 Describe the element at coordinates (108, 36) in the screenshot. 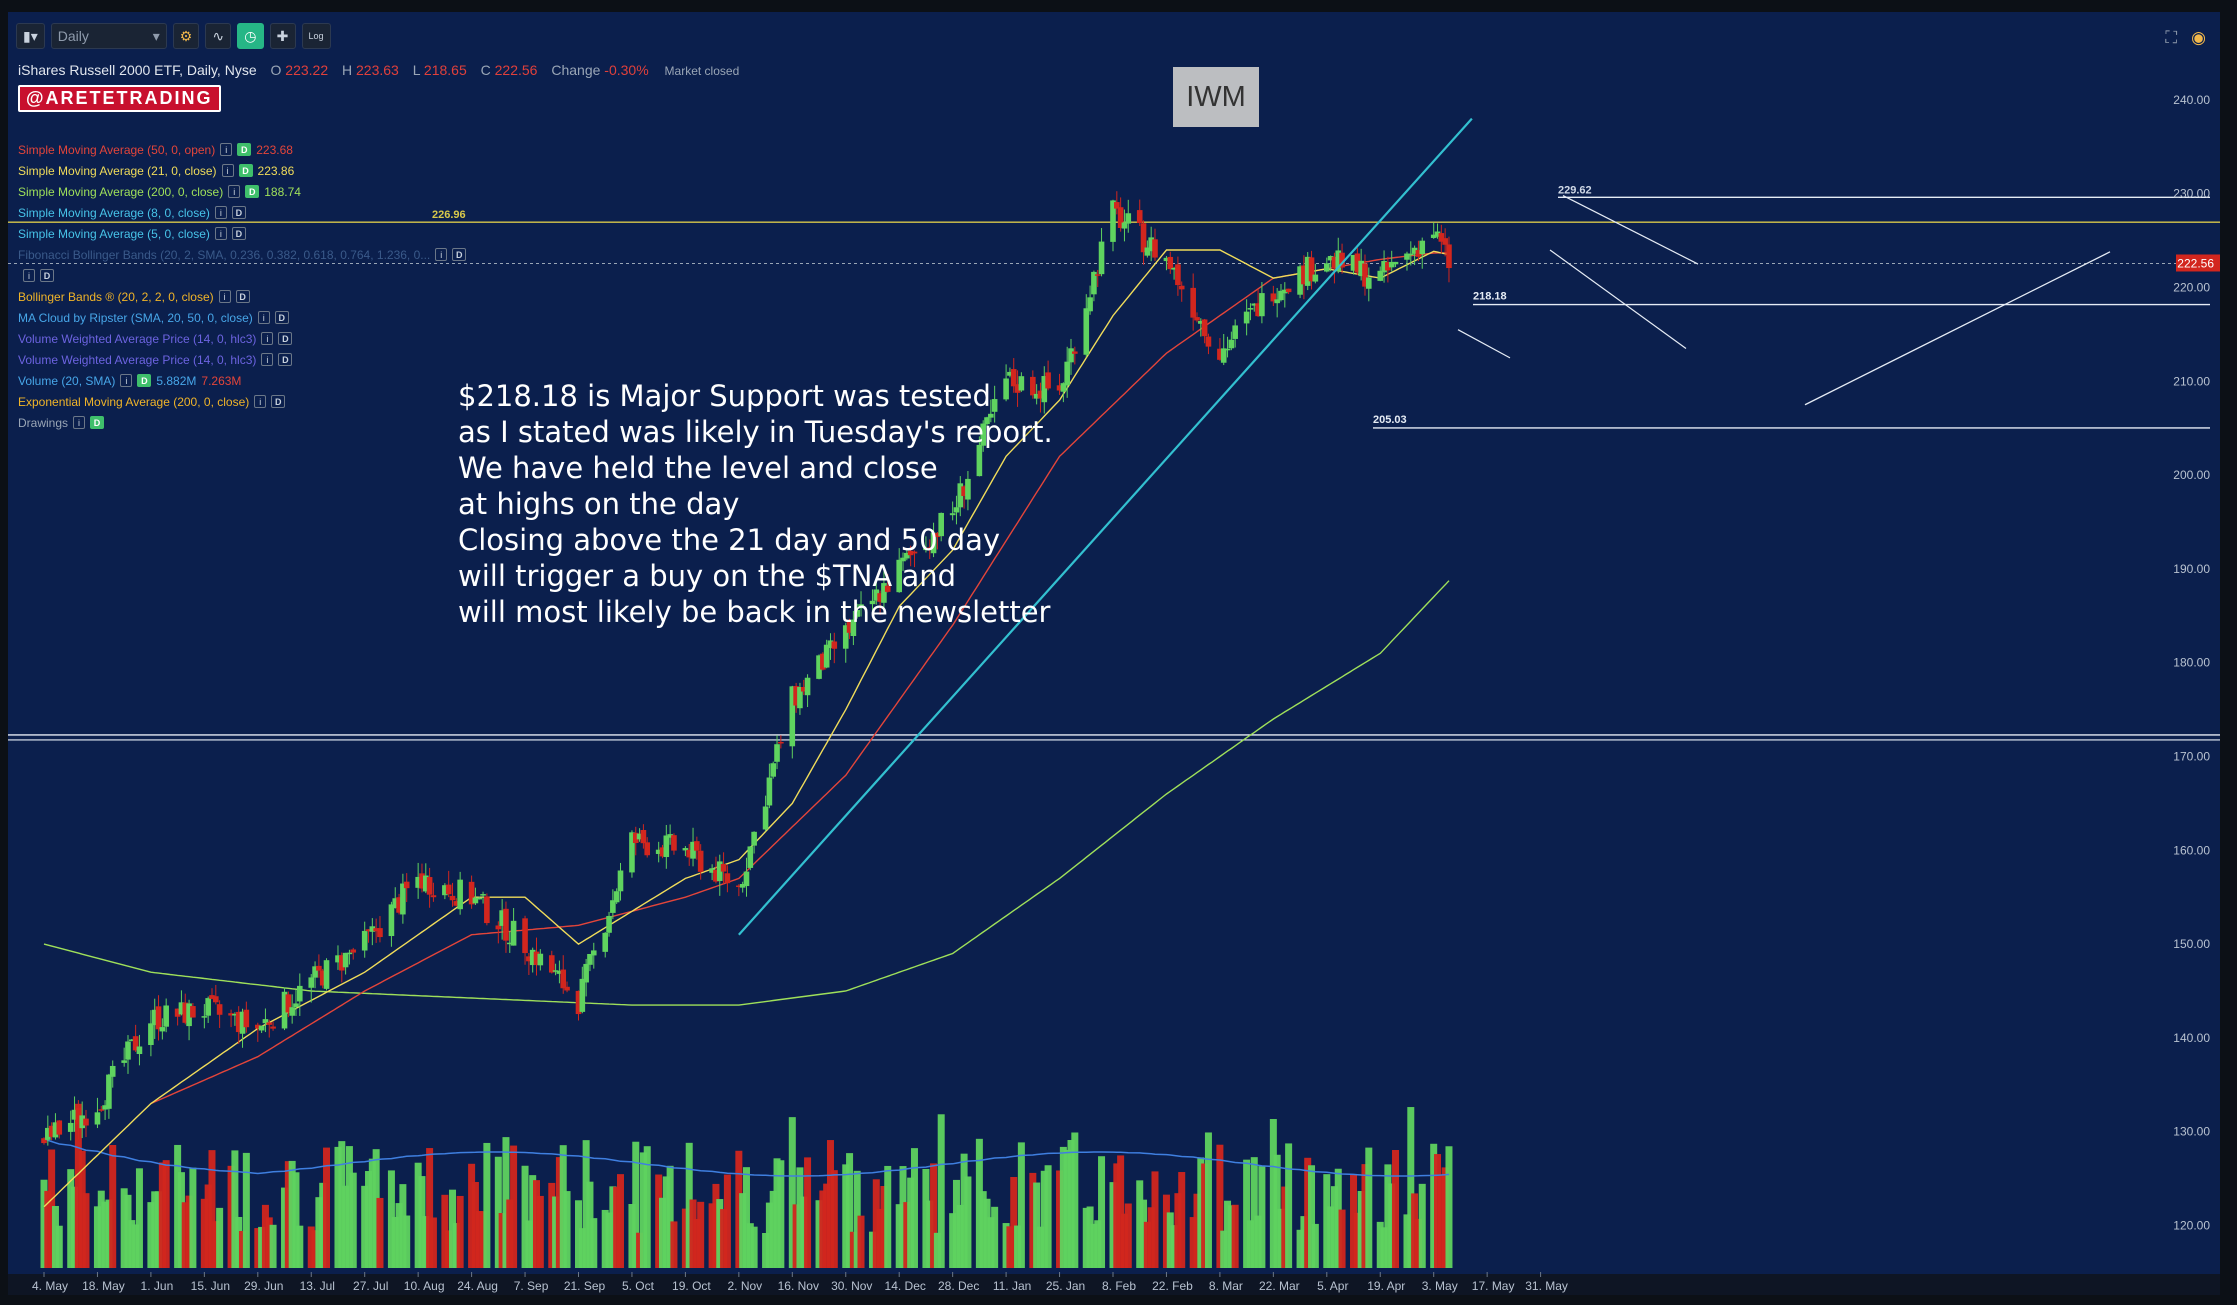

I see `interval-select: Daily ▾` at that location.